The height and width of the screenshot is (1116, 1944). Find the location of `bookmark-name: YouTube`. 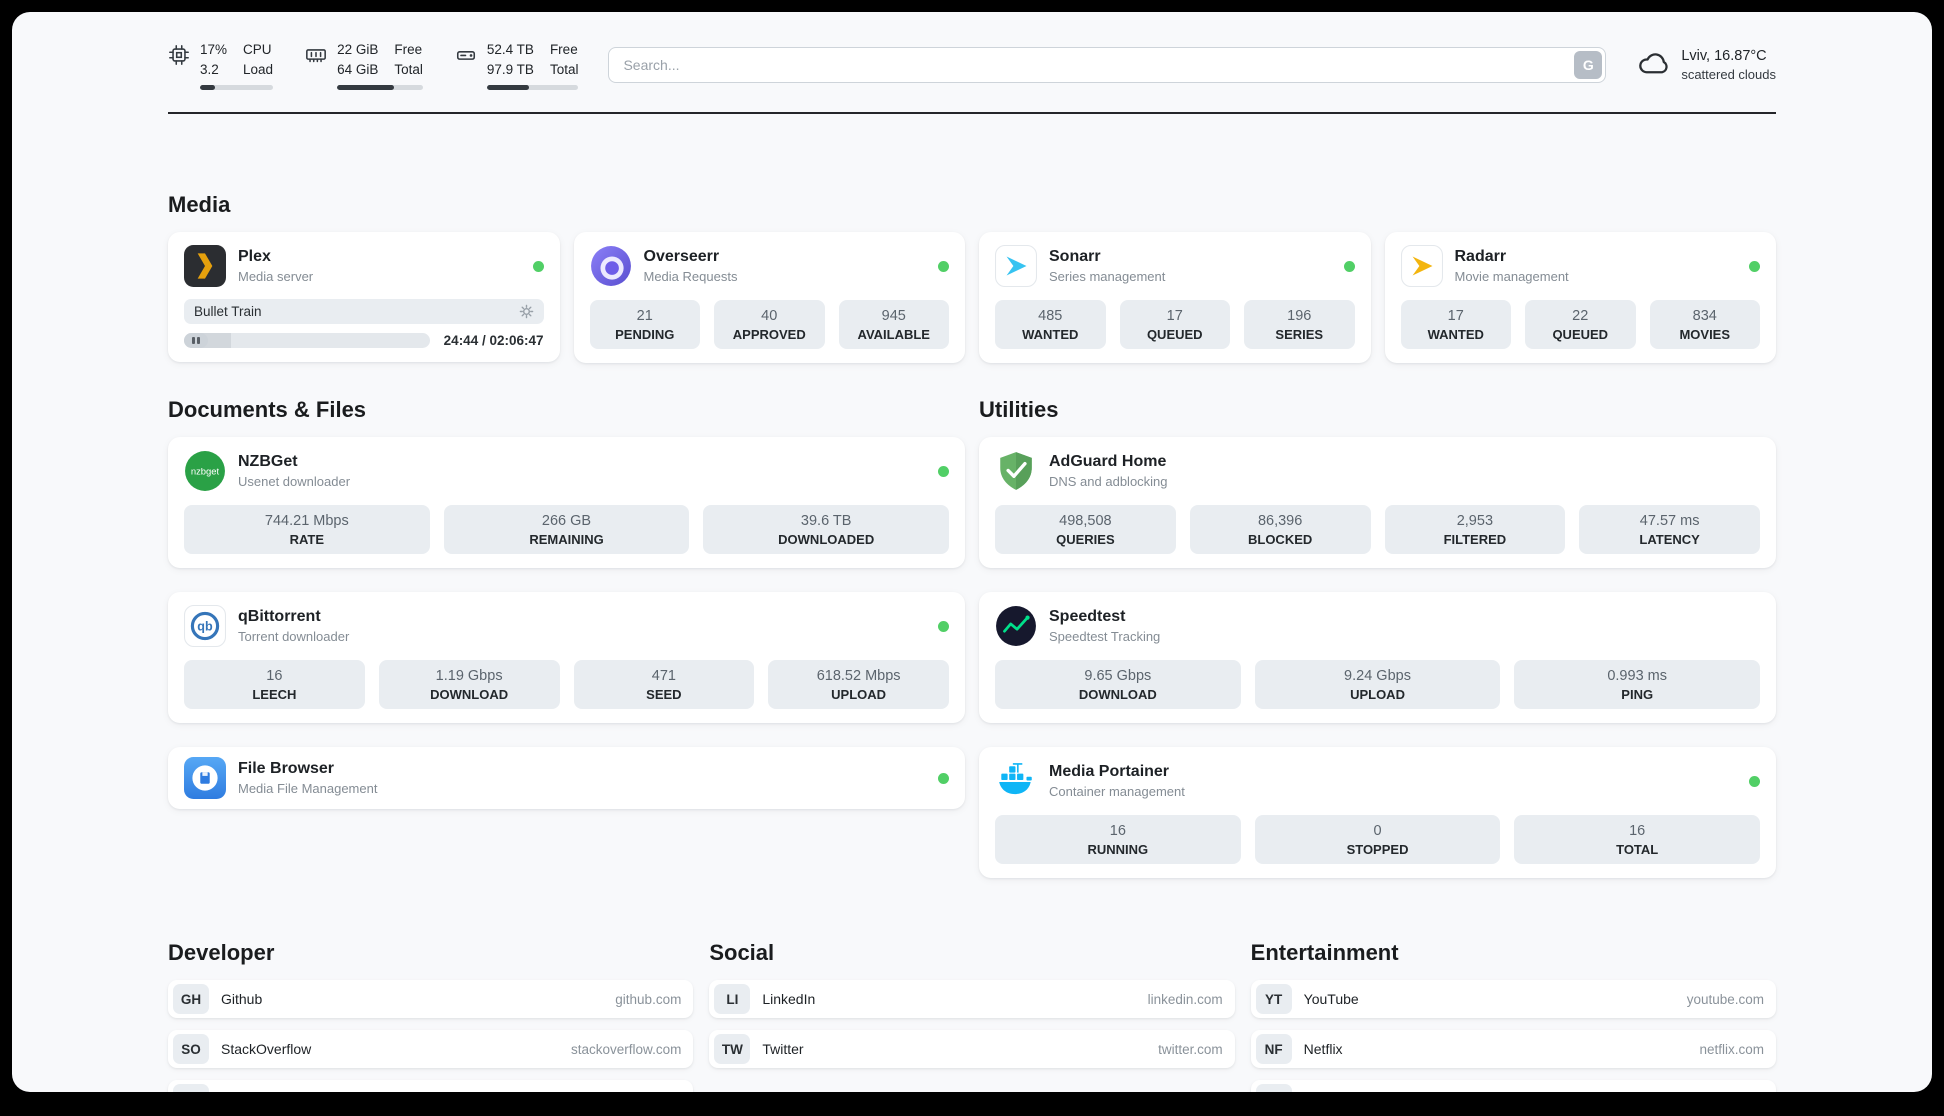

bookmark-name: YouTube is located at coordinates (1331, 999).